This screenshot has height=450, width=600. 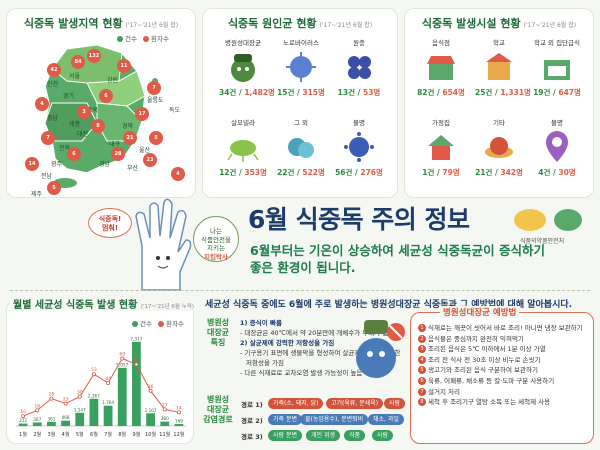 I want to click on region-count-chungnam: 4, so click(x=42, y=104).